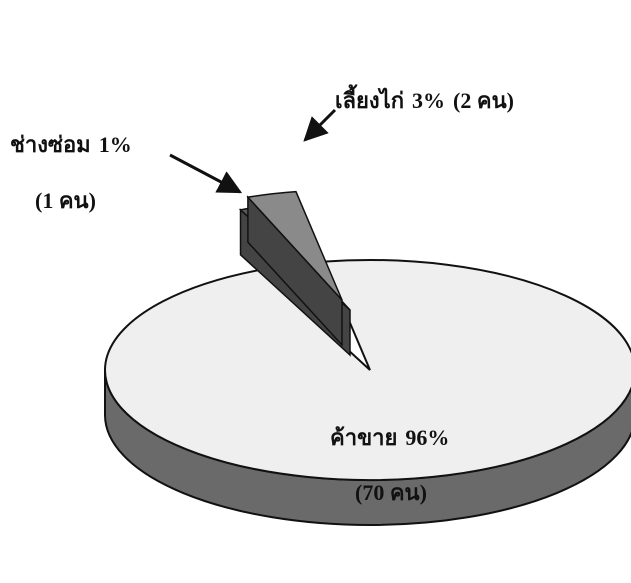 Image resolution: width=631 pixels, height=583 pixels. Describe the element at coordinates (363, 437) in the screenshot. I see `category-label: ค้าขาย` at that location.